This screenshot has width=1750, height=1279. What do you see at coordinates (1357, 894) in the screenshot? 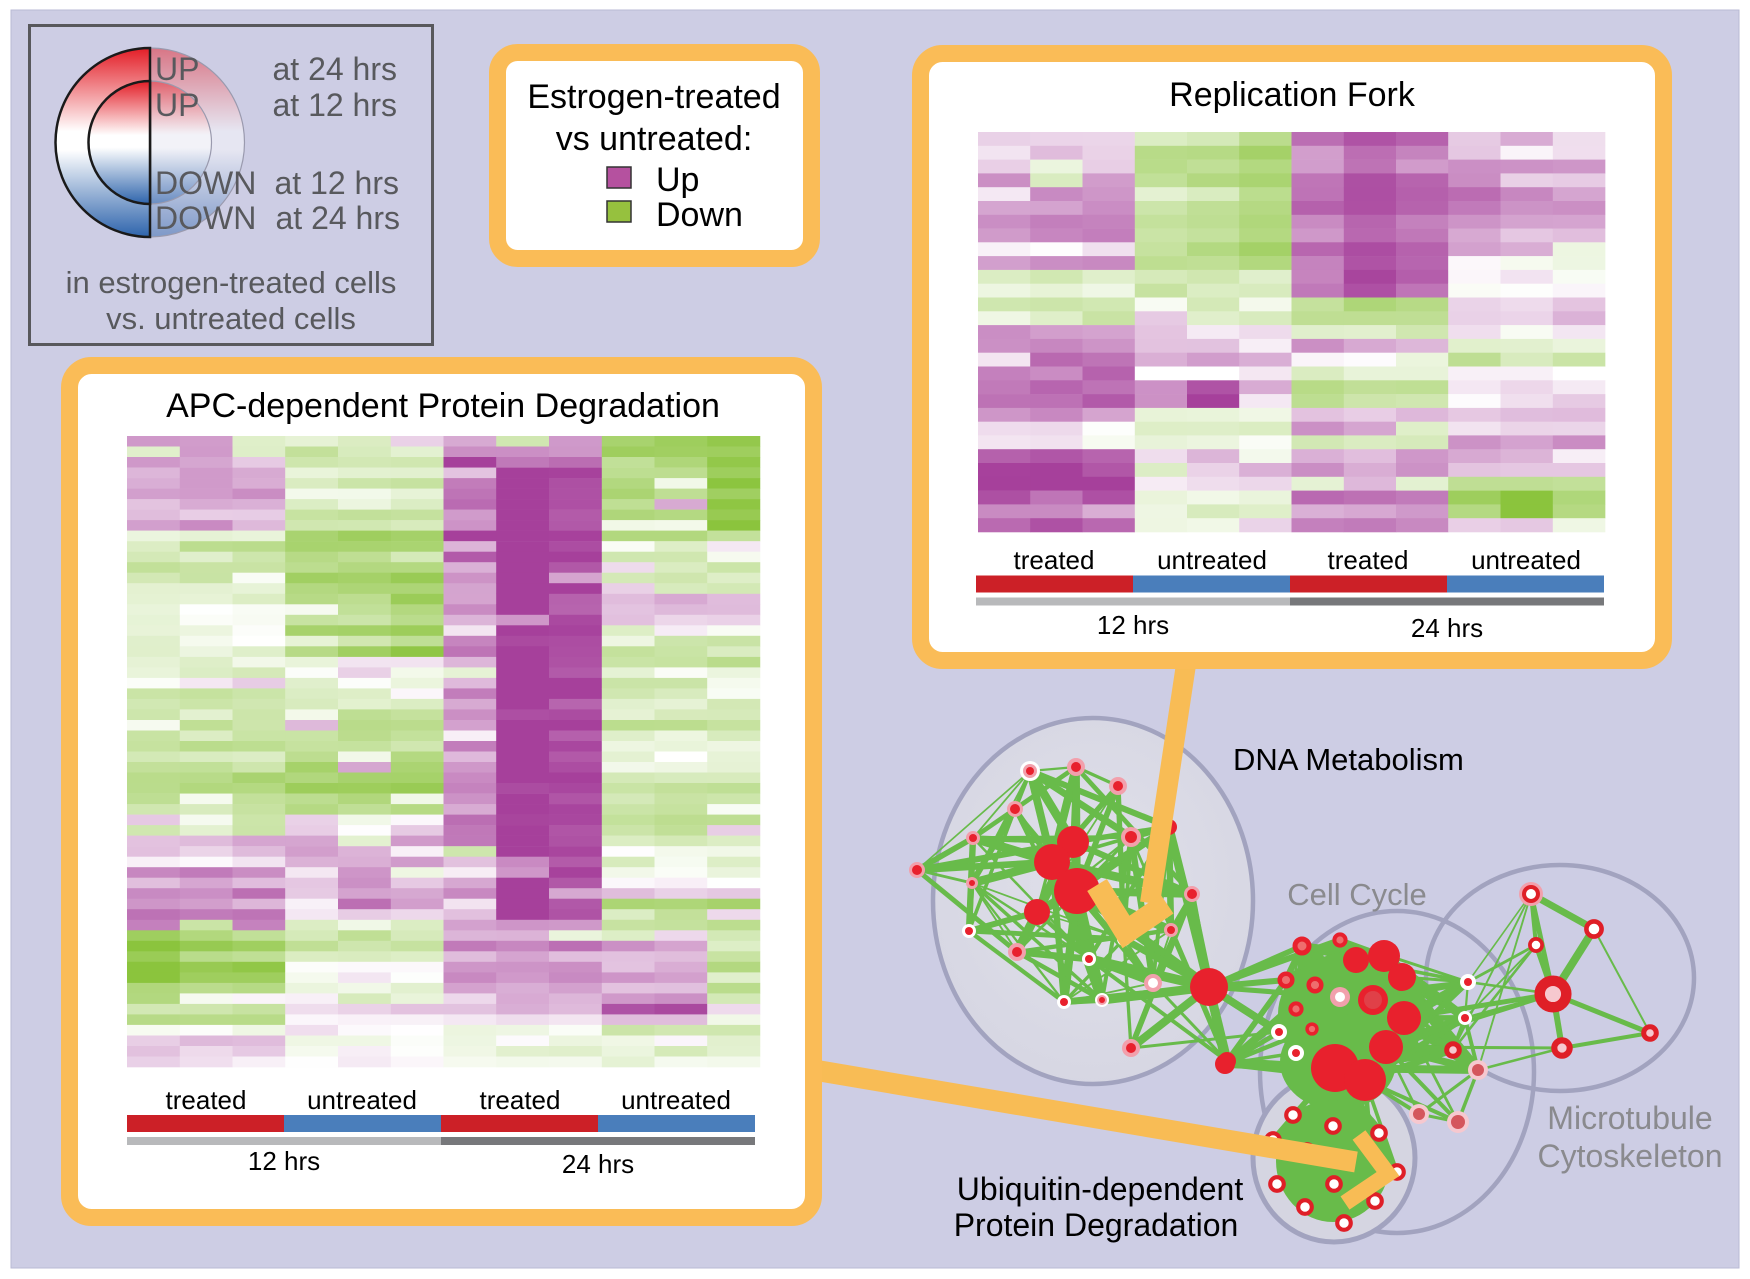
I see `svg-text: Cell Cycle` at bounding box center [1357, 894].